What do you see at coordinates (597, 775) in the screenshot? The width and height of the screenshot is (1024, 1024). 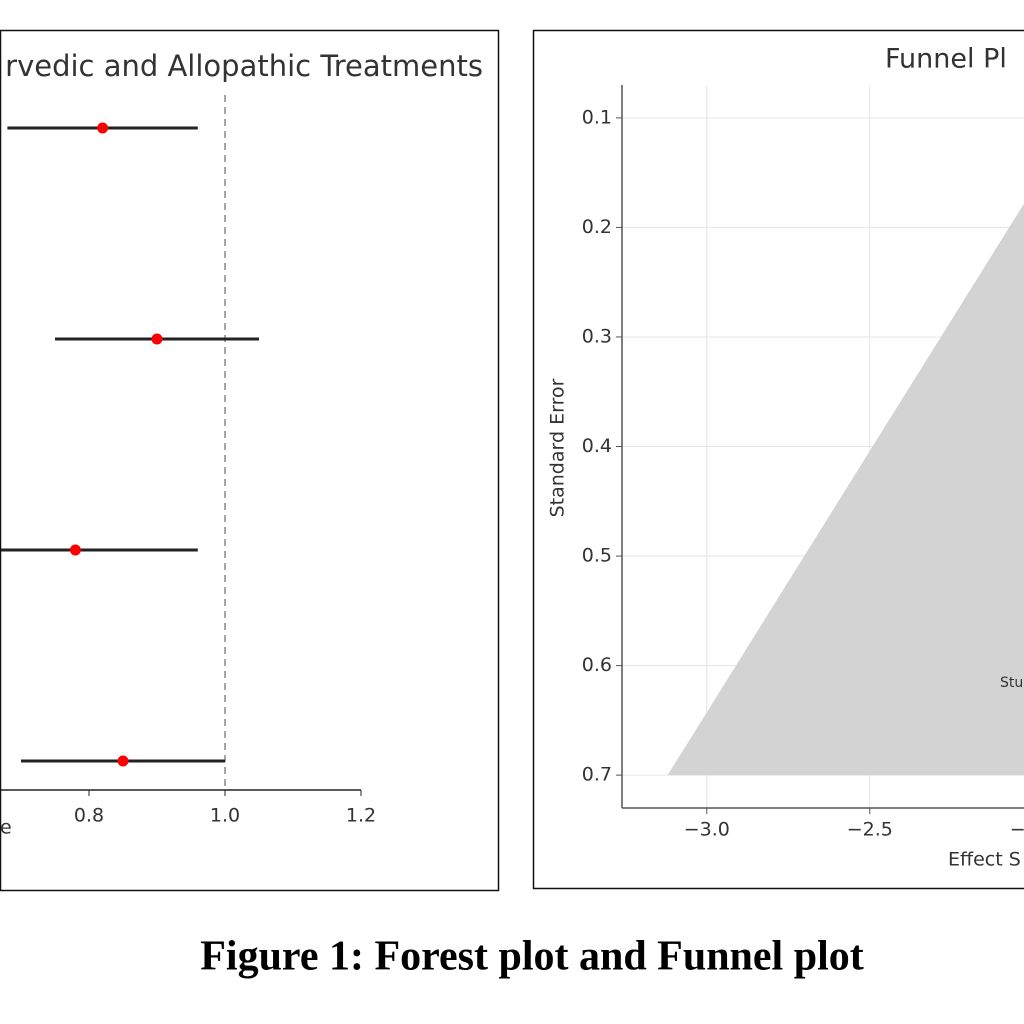 I see `y-tick-label: 0.7` at bounding box center [597, 775].